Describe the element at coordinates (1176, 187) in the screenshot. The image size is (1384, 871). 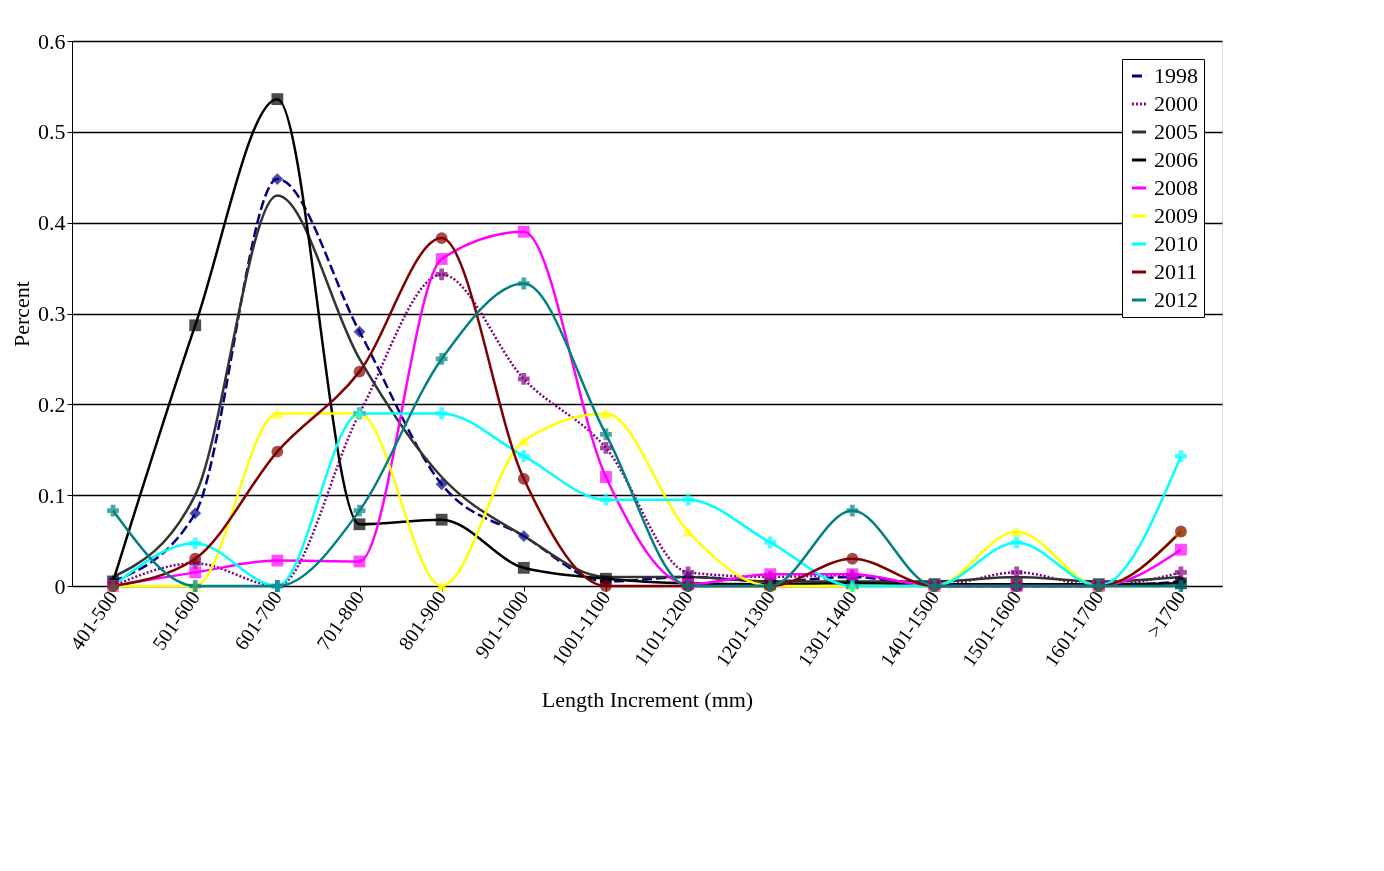
I see `legend-label: 2008` at that location.